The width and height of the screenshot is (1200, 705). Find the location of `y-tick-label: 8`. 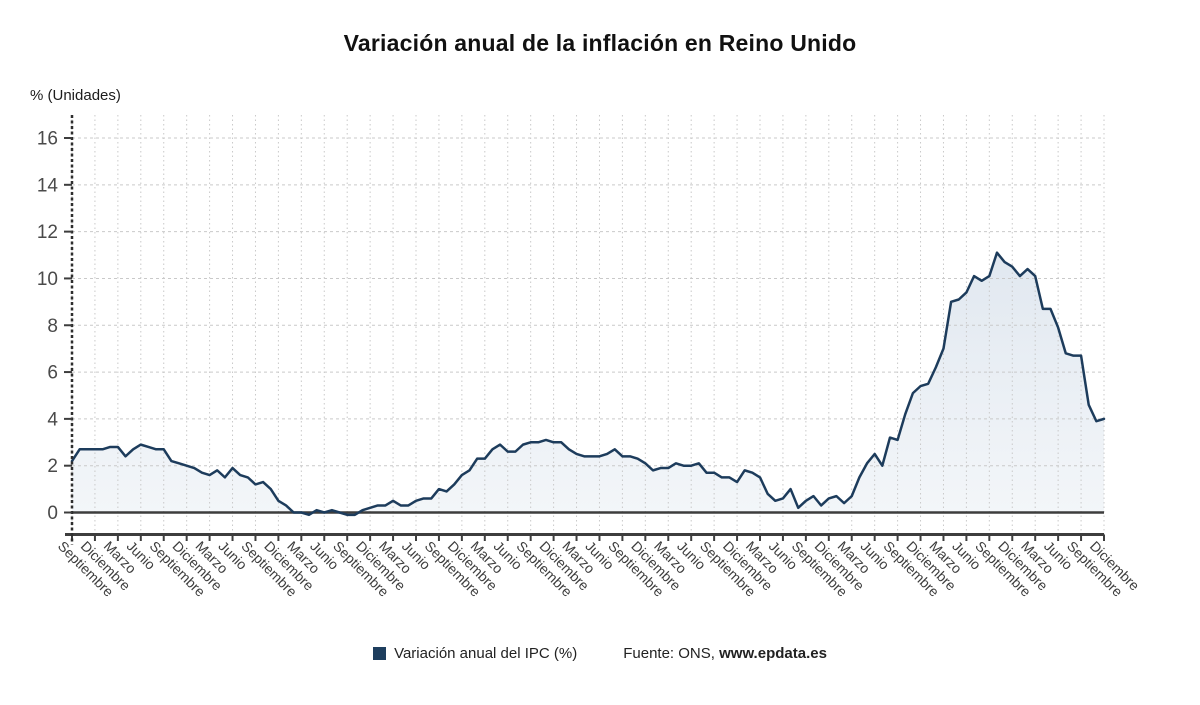

y-tick-label: 8 is located at coordinates (52, 326).